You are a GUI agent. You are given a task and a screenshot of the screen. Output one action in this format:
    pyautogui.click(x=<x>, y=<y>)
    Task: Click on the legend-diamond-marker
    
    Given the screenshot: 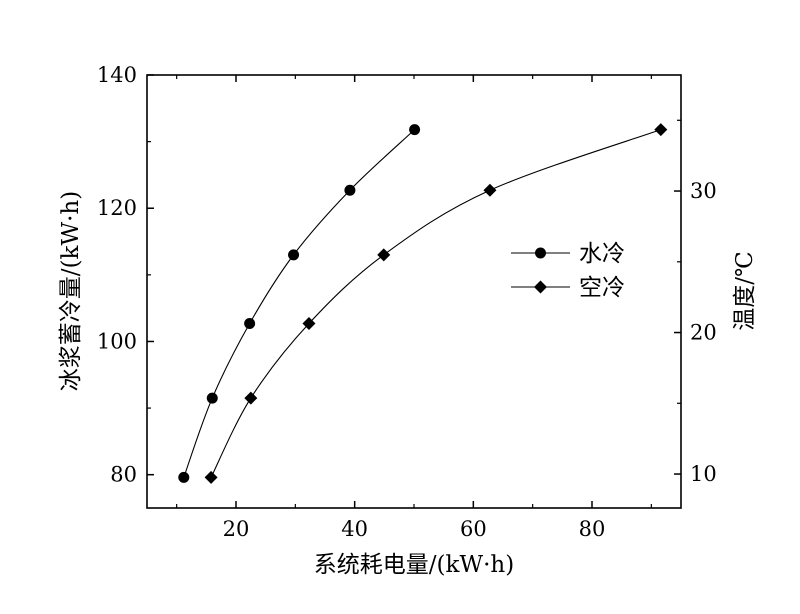 What is the action you would take?
    pyautogui.click(x=540, y=287)
    